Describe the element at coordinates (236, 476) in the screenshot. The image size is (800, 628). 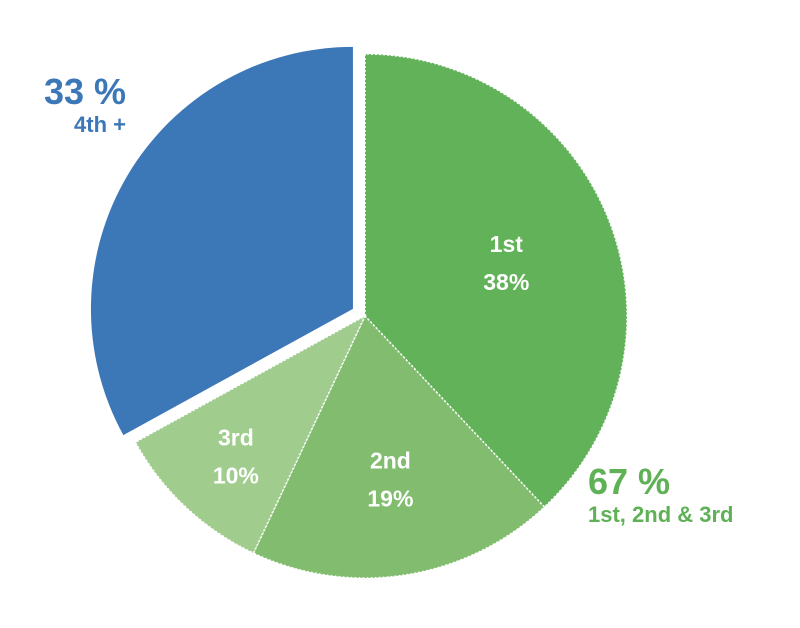
I see `slice-value-3rd: 10%` at that location.